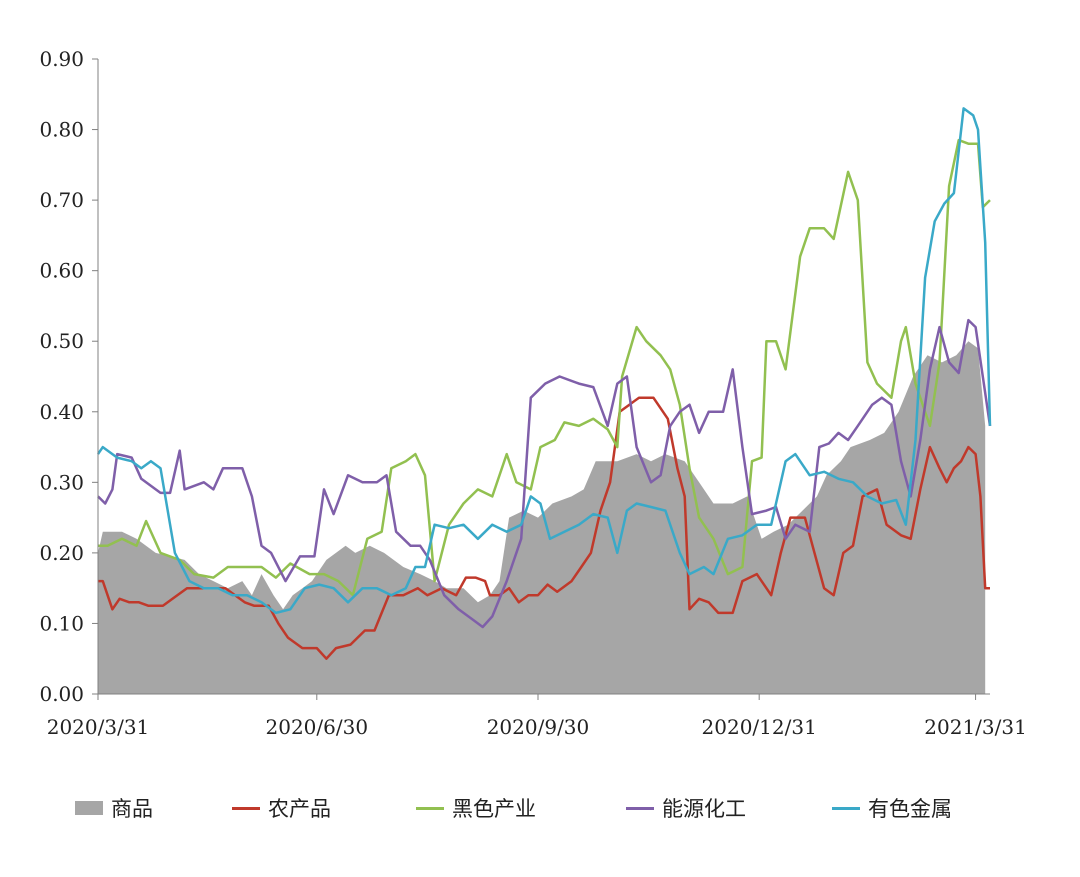 Image resolution: width=1080 pixels, height=877 pixels. What do you see at coordinates (61, 271) in the screenshot?
I see `y-tick-label: 0.60` at bounding box center [61, 271].